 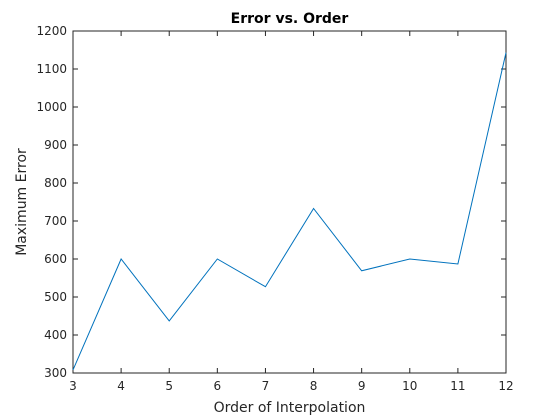 I want to click on y-axis-label: Maximum Error, so click(x=22, y=202).